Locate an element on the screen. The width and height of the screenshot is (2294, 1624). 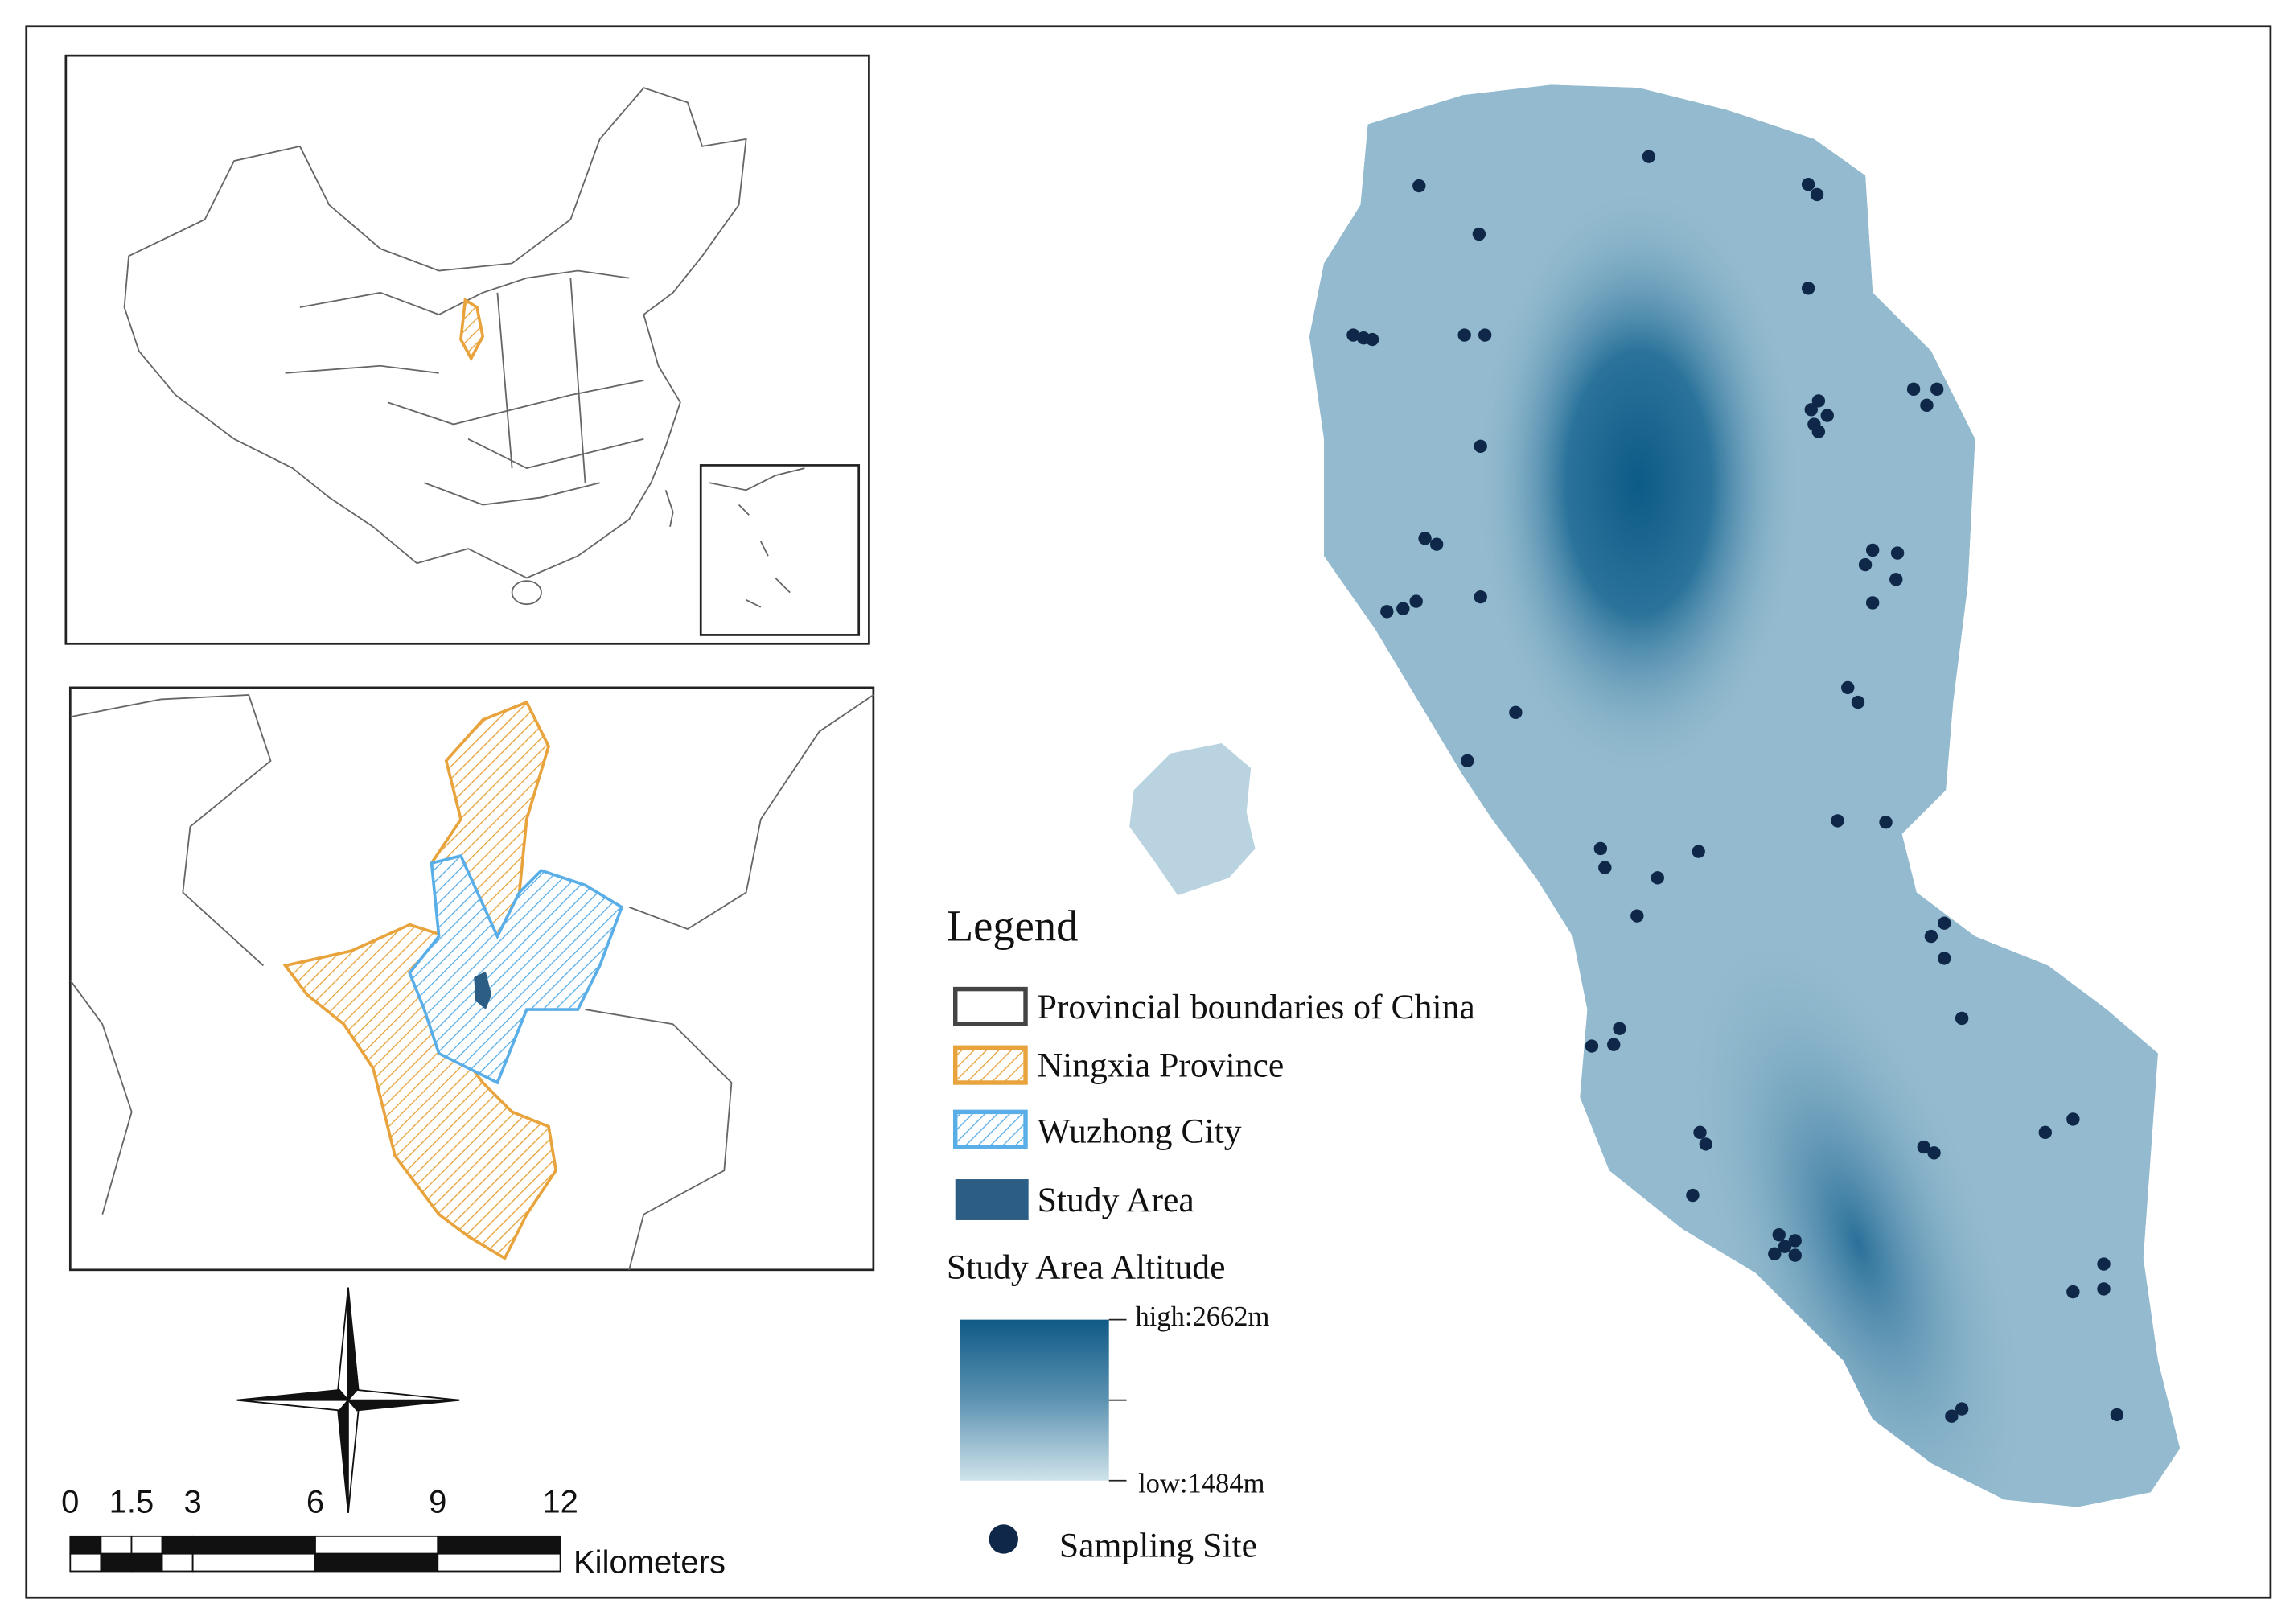
altitude-high: high:2662m is located at coordinates (1202, 1316).